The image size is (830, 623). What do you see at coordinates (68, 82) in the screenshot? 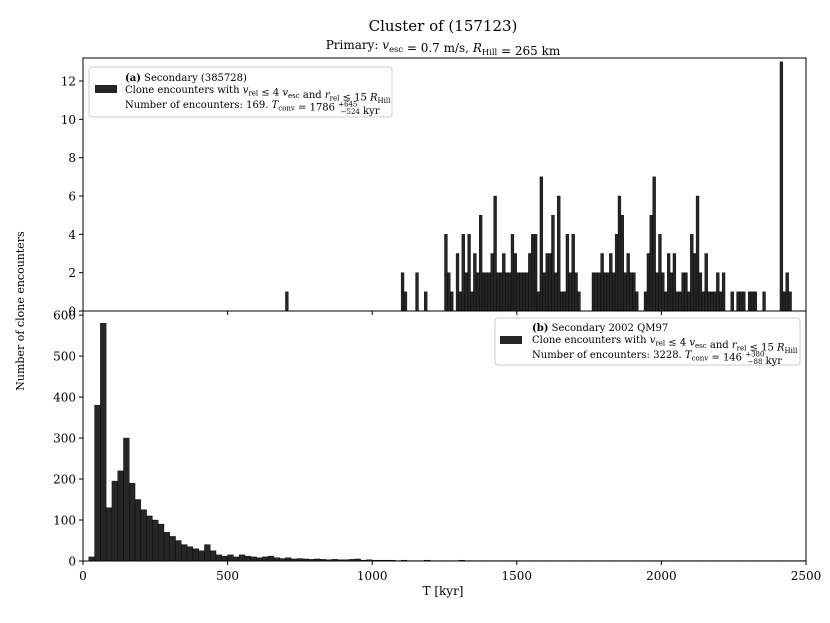
I see `y-tick-label-a-12: 12` at bounding box center [68, 82].